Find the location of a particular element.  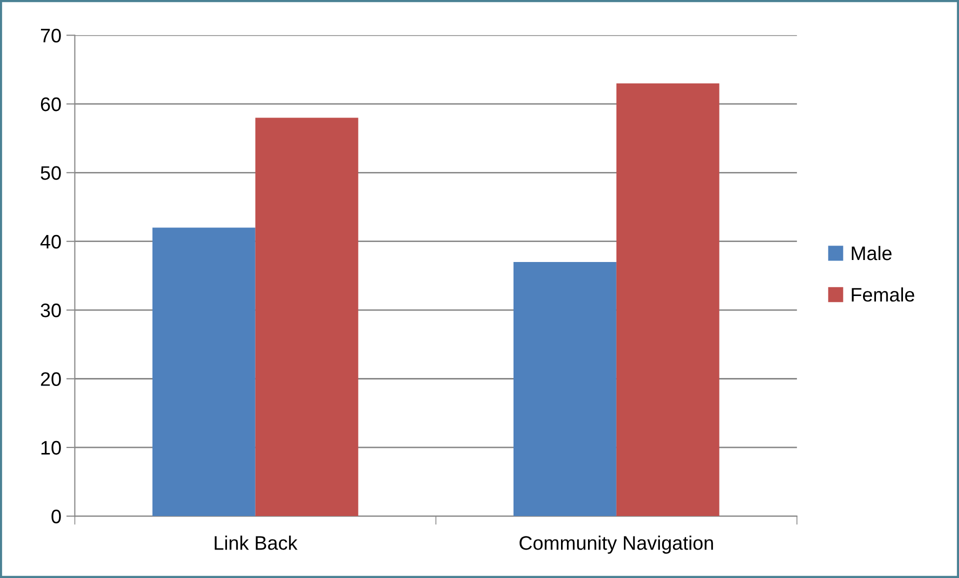

legend-label: Male is located at coordinates (872, 253).